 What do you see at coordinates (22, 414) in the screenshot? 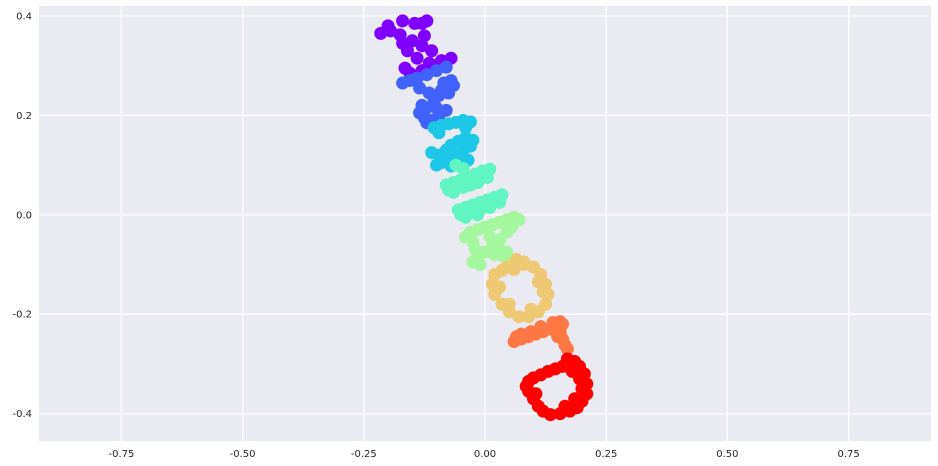
I see `y-tick-label: -0.4` at bounding box center [22, 414].